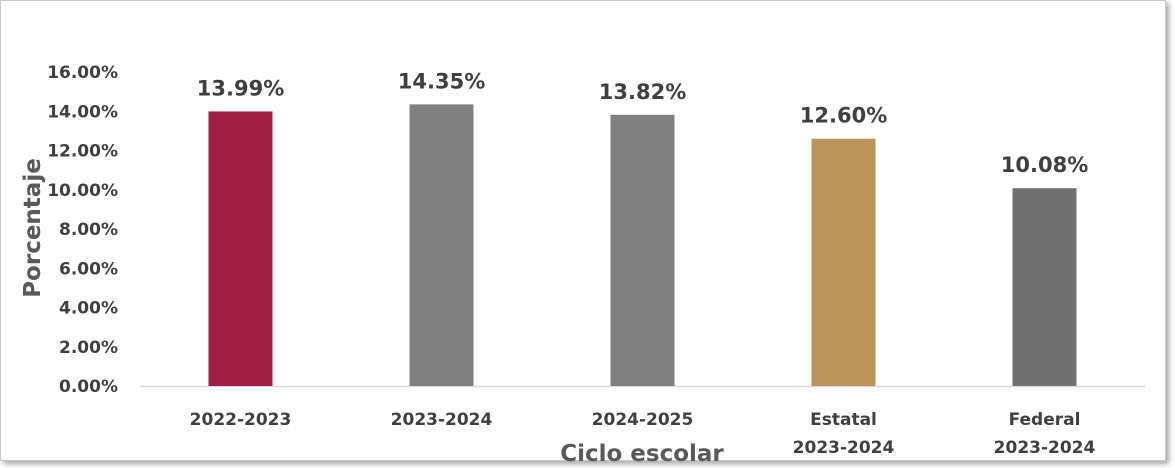 This screenshot has width=1175, height=468. What do you see at coordinates (88, 230) in the screenshot?
I see `y-tick-label: 8.00%` at bounding box center [88, 230].